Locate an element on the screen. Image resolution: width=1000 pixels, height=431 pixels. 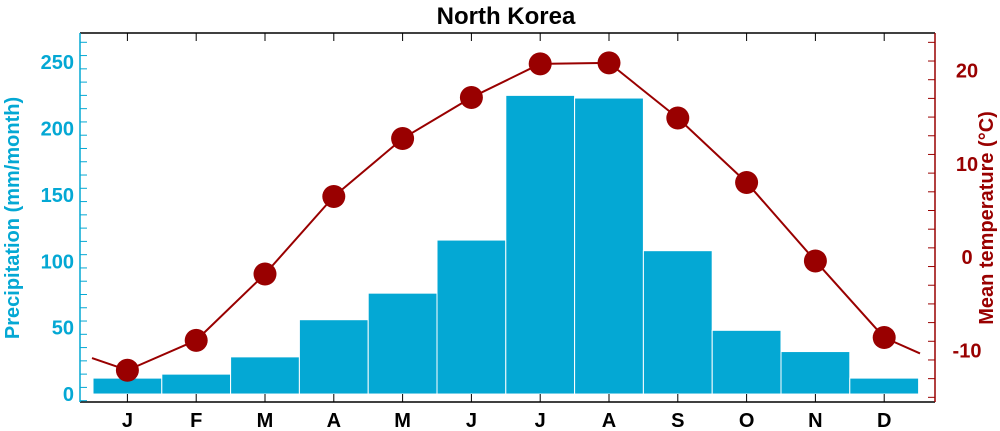
precipitation-tick-label: 0 is located at coordinates (68, 395).